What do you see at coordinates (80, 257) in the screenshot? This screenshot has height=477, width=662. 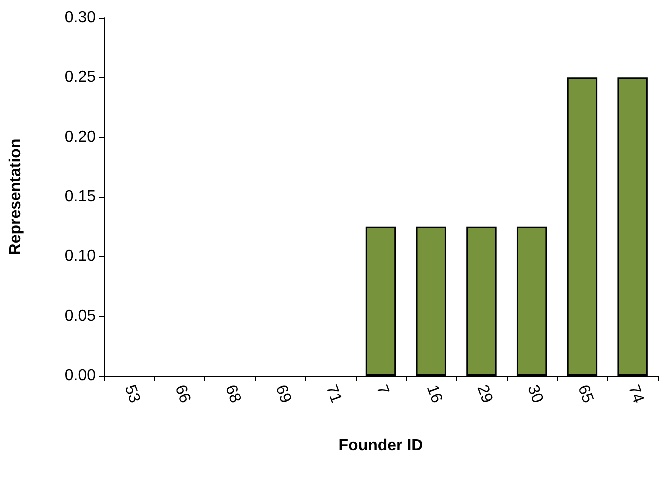 I see `y-tick-label: 0.10` at bounding box center [80, 257].